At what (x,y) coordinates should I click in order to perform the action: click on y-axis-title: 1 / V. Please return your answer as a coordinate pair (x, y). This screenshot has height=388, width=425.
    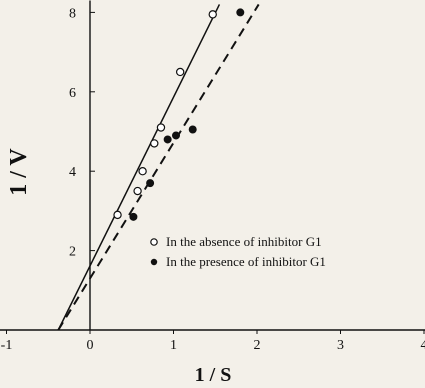
    Looking at the image, I should click on (19, 172).